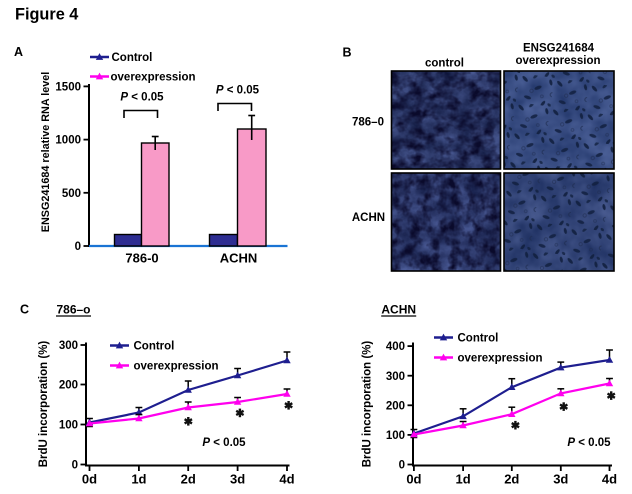 Image resolution: width=632 pixels, height=494 pixels. What do you see at coordinates (68, 141) in the screenshot?
I see `svg-text: 1000` at bounding box center [68, 141].